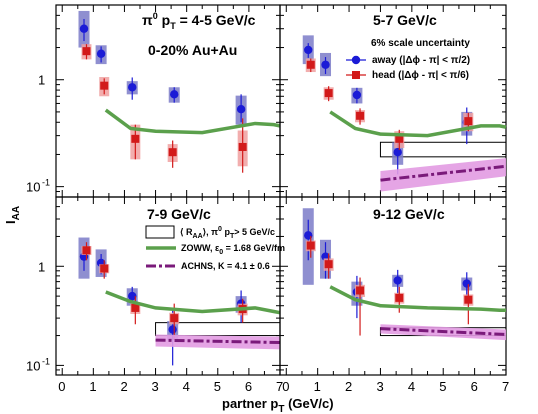 The width and height of the screenshot is (538, 414). What do you see at coordinates (420, 75) in the screenshot?
I see `legend-head-label: head (|Δϕ - π| < π/6)` at bounding box center [420, 75].